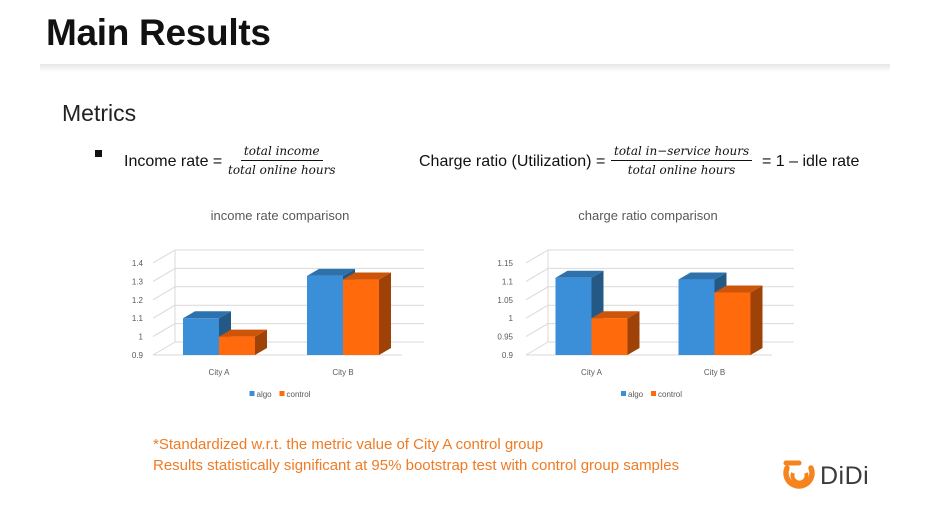  What do you see at coordinates (98, 153) in the screenshot?
I see `bullet-icon` at bounding box center [98, 153].